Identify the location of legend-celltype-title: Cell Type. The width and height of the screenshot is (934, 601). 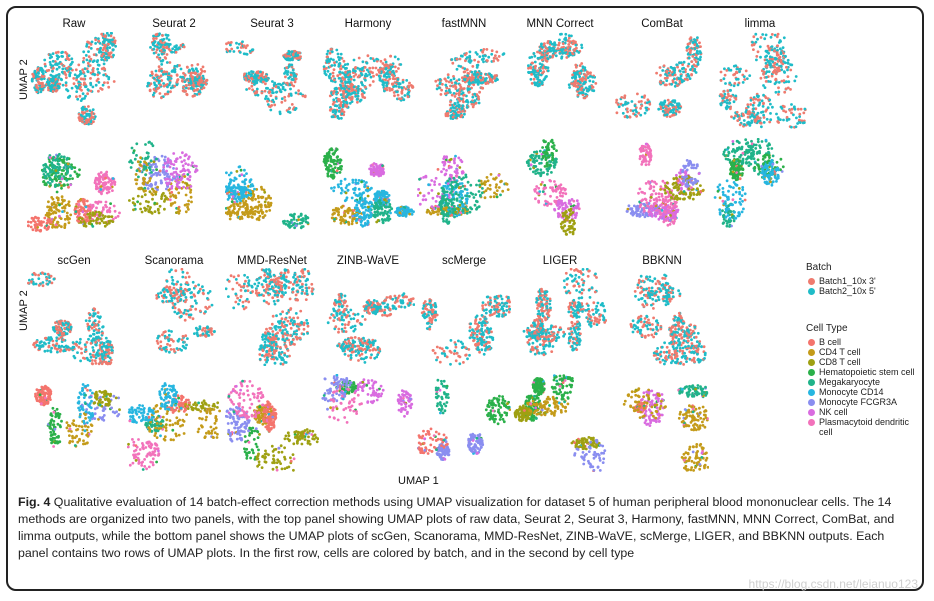
(827, 328).